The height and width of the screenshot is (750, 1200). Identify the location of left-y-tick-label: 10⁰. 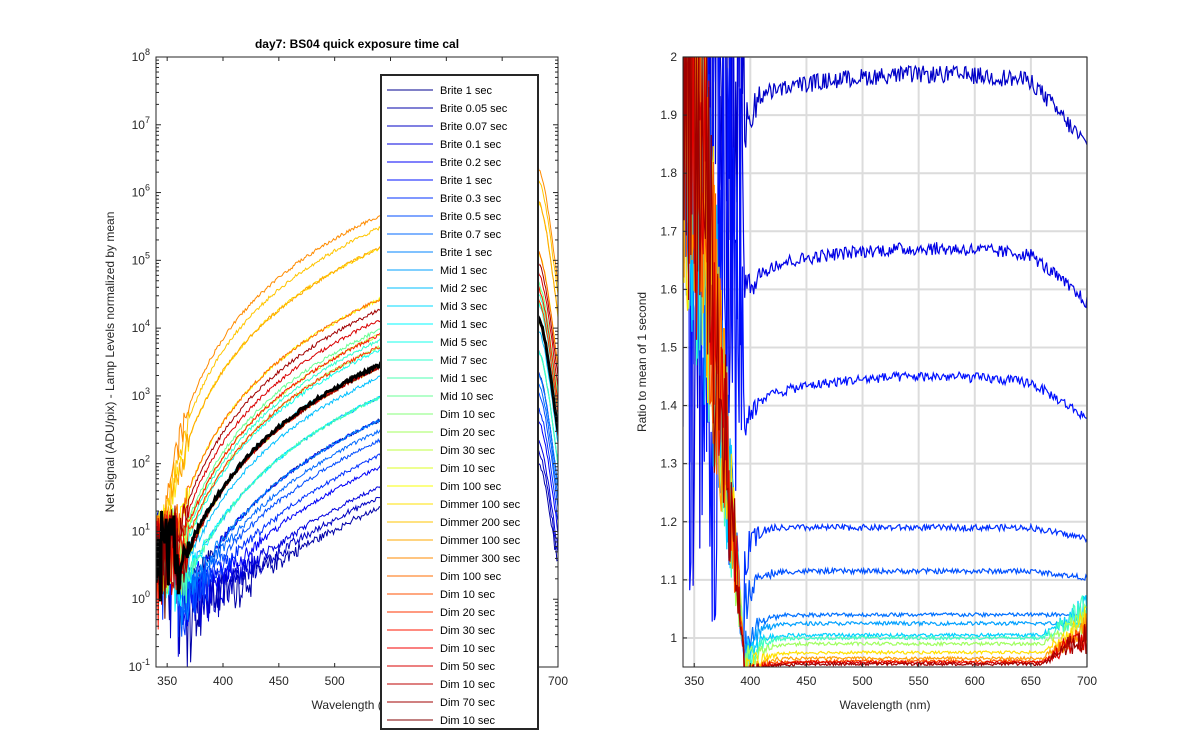
(141, 597).